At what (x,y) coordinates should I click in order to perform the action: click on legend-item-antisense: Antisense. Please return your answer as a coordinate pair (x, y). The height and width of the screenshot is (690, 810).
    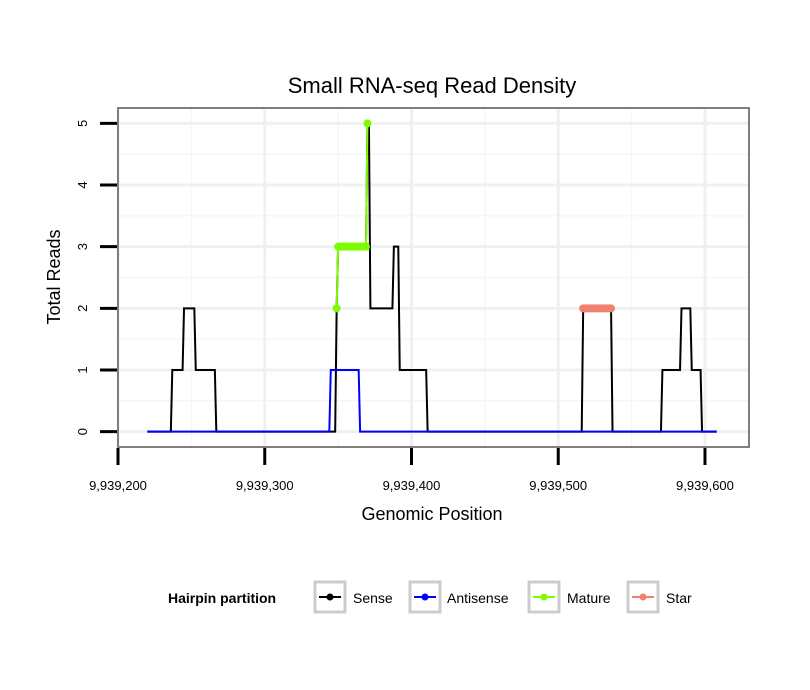
    Looking at the image, I should click on (458, 597).